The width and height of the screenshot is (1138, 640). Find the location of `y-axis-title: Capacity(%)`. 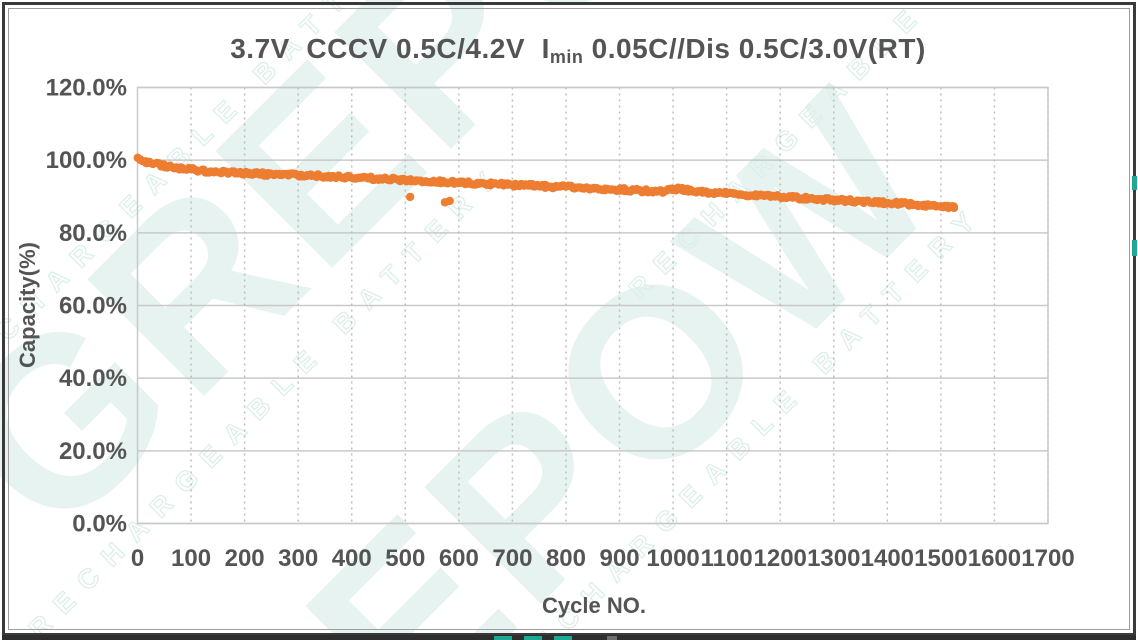

y-axis-title: Capacity(%) is located at coordinates (27, 305).